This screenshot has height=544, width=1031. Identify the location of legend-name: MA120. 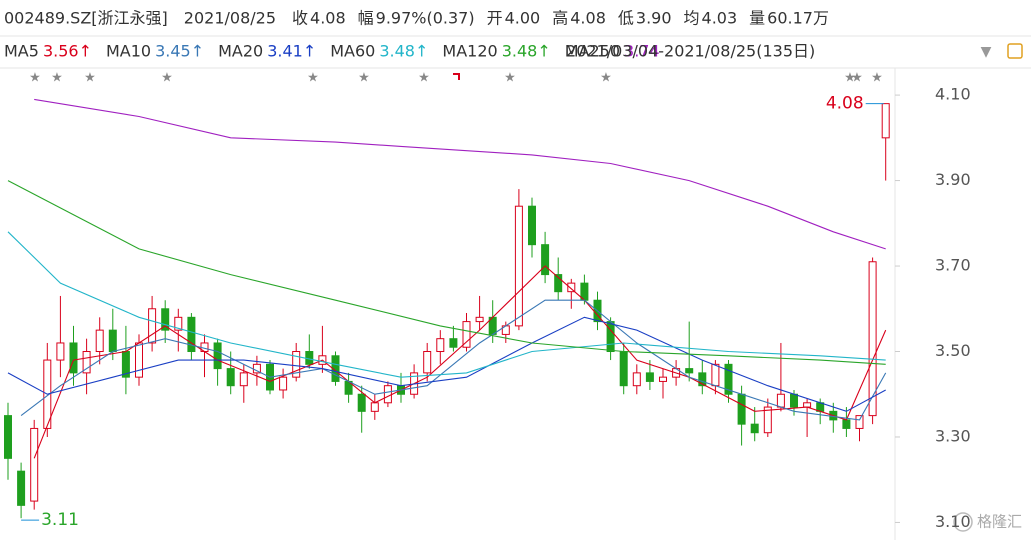
(469, 51).